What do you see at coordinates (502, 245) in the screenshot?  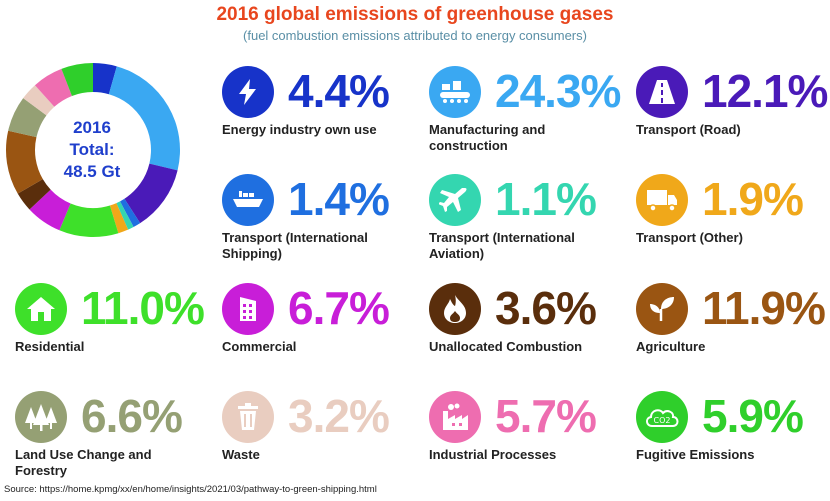 I see `tile-label: Transport (International Aviation)` at bounding box center [502, 245].